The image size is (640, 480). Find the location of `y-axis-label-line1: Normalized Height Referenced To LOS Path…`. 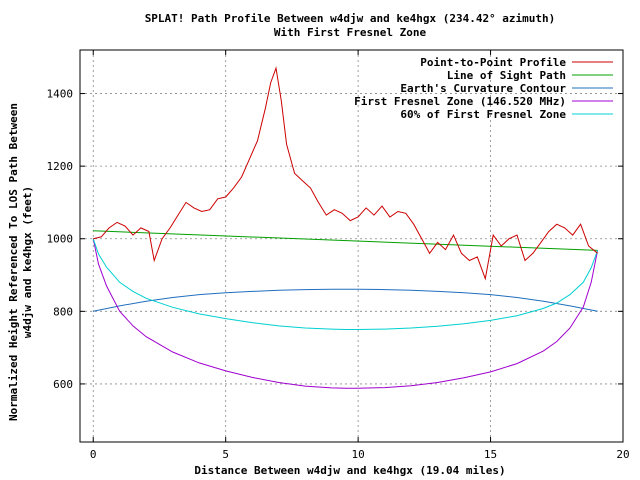

y-axis-label-line1: Normalized Height Referenced To LOS Path… is located at coordinates (13, 262).